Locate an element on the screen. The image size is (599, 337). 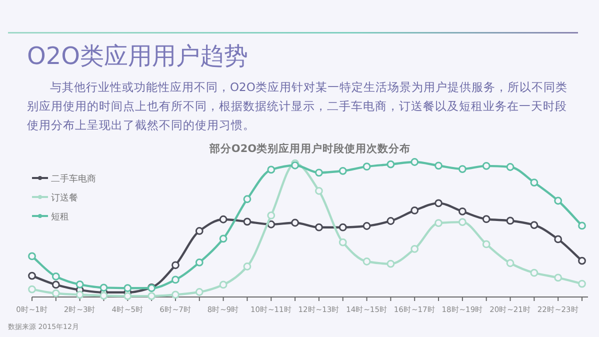
legend-label: 订送餐 is located at coordinates (64, 198).